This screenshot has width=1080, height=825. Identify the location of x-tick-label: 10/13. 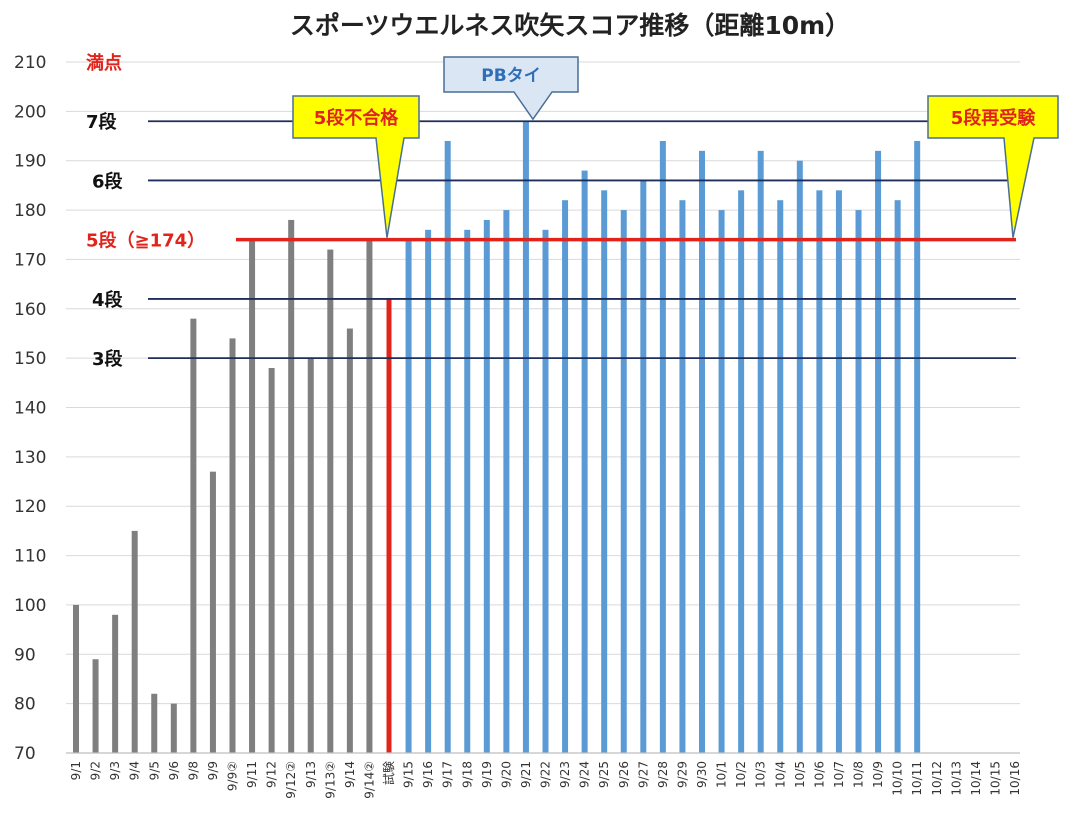
(956, 778).